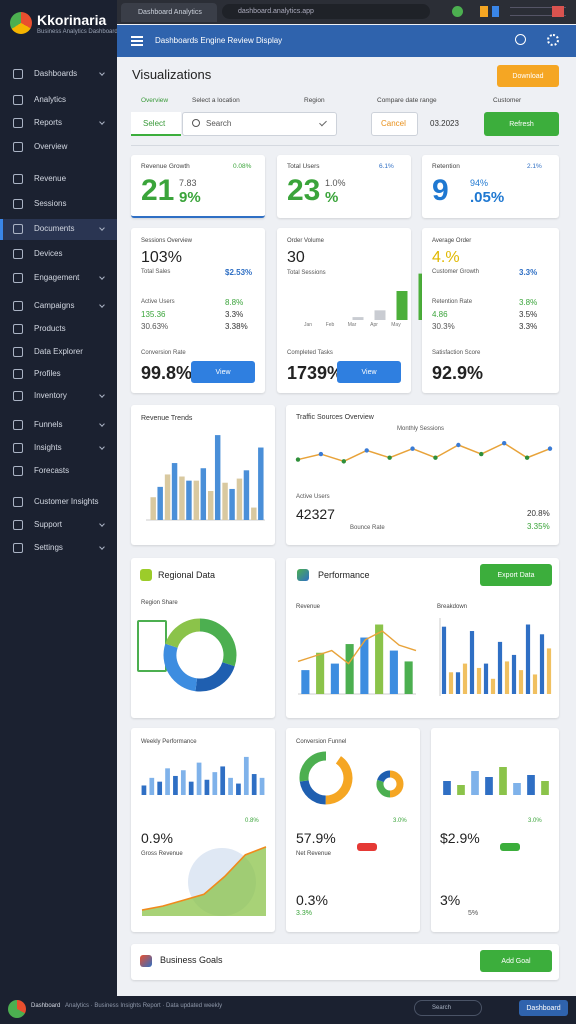 Image resolution: width=576 pixels, height=1024 pixels. Describe the element at coordinates (156, 272) in the screenshot. I see `row-label: Total Sales` at that location.